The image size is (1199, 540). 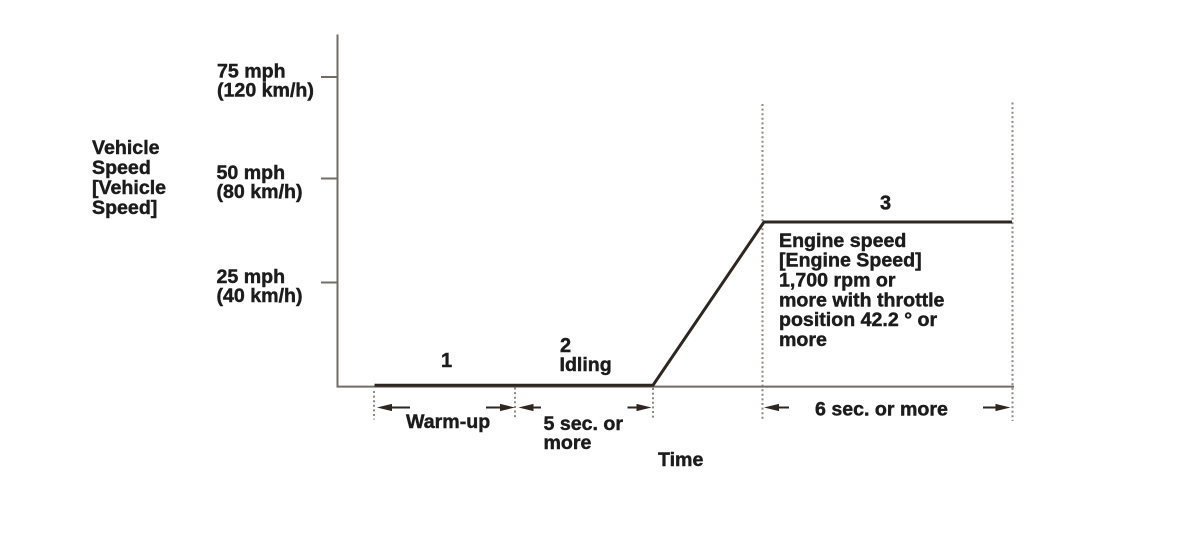 I want to click on svg-text: 1,700 rpm or, so click(x=837, y=281).